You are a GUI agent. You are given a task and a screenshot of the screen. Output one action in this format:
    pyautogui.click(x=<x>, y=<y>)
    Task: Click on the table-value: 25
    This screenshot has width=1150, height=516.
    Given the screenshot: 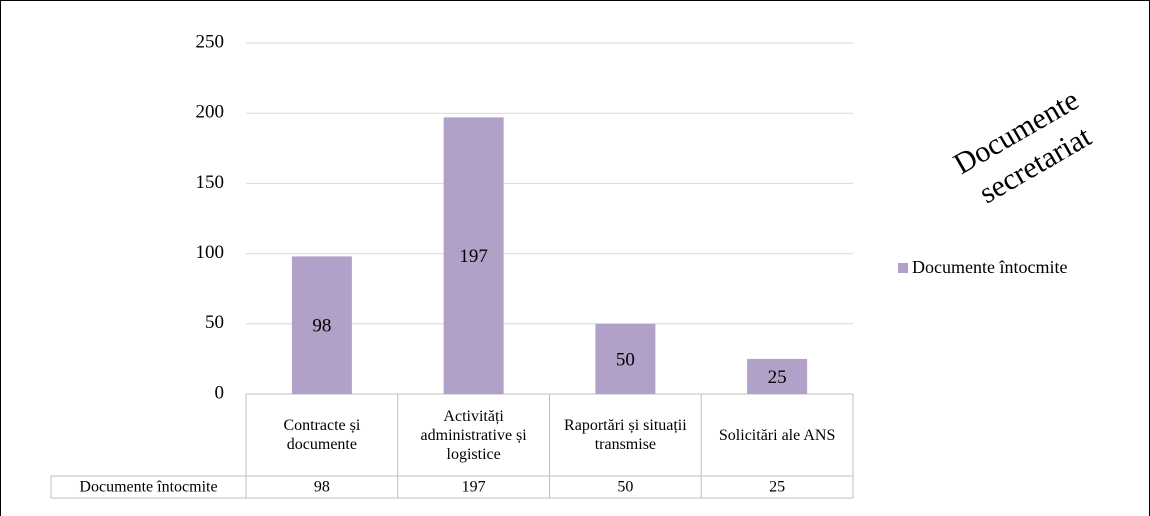 What is the action you would take?
    pyautogui.click(x=777, y=487)
    